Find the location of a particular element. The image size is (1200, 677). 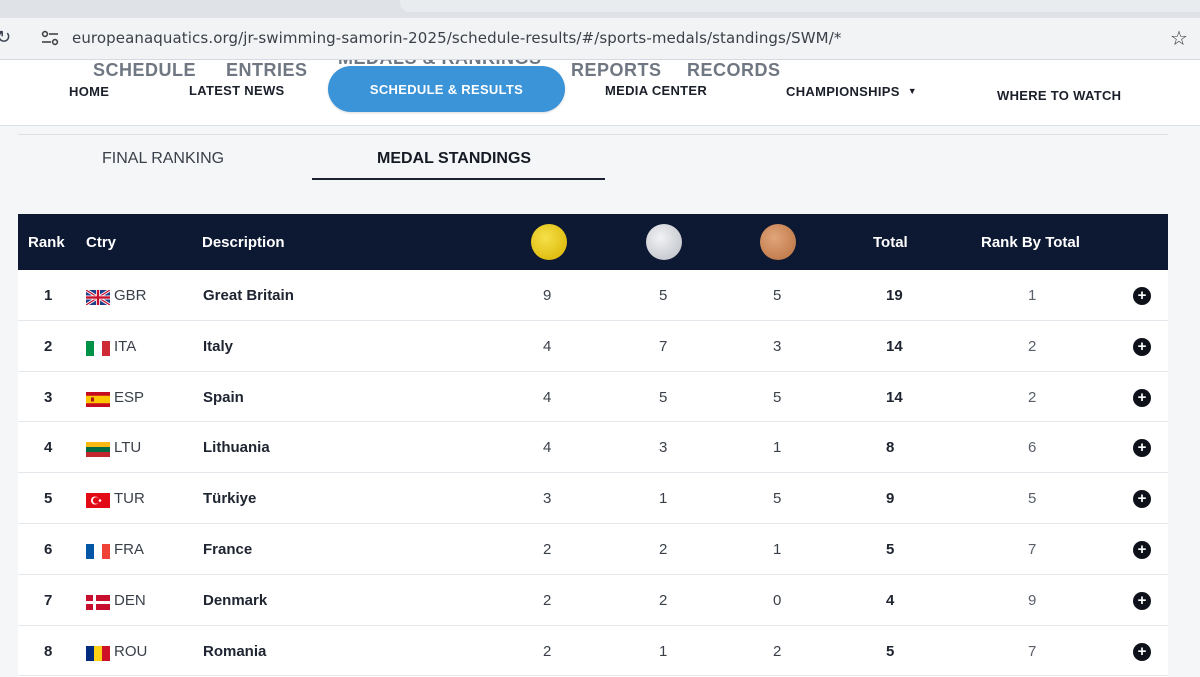

gold-medal-icon is located at coordinates (549, 242).